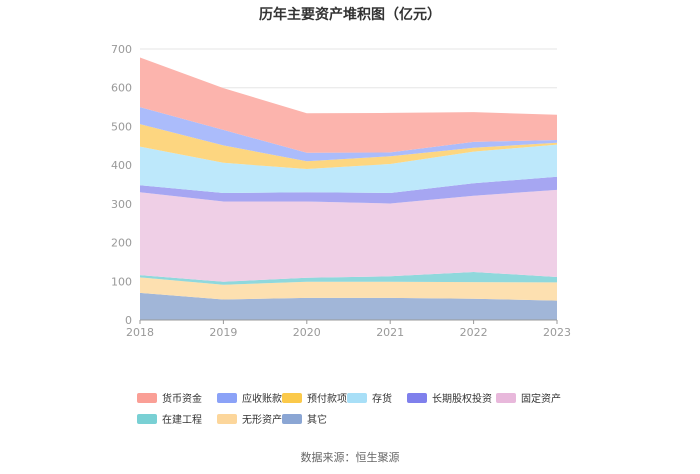 The height and width of the screenshot is (474, 700). I want to click on x-tick-label: 2018, so click(140, 332).